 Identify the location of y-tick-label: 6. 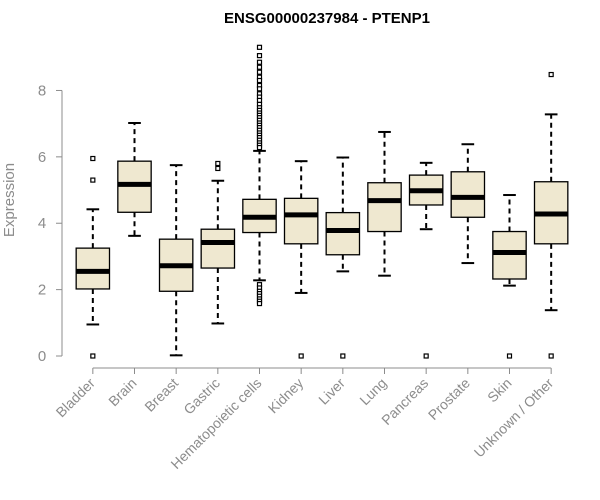
(42, 157).